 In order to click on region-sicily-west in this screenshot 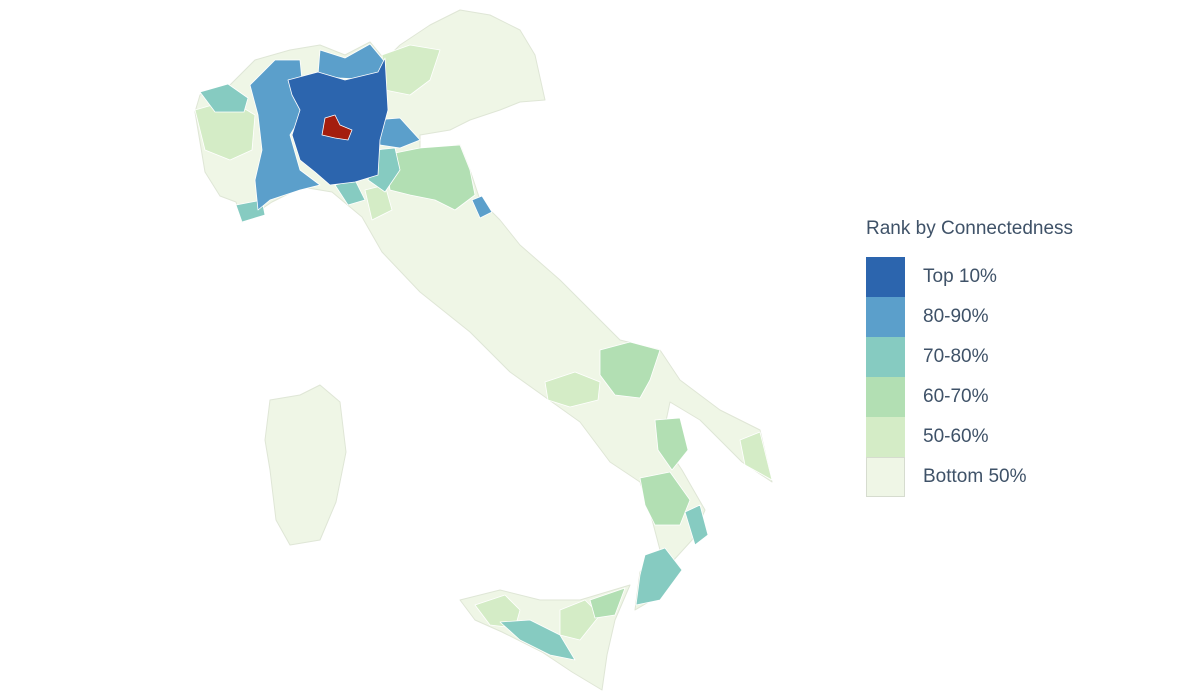, I will do `click(497, 611)`.